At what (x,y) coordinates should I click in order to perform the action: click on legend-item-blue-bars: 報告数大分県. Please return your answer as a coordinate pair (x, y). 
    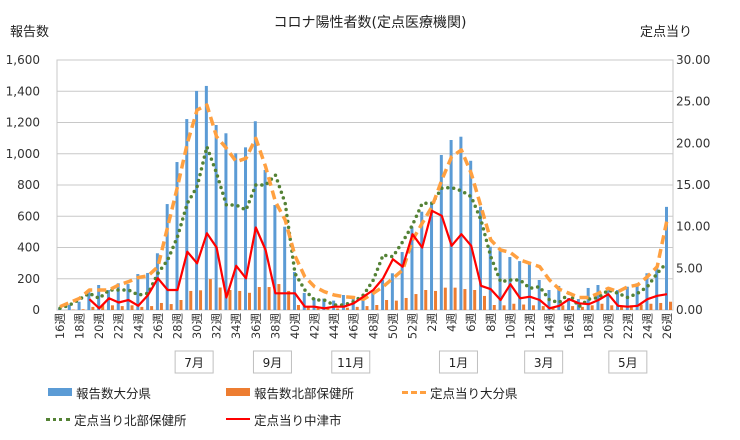
    Looking at the image, I should click on (99, 392).